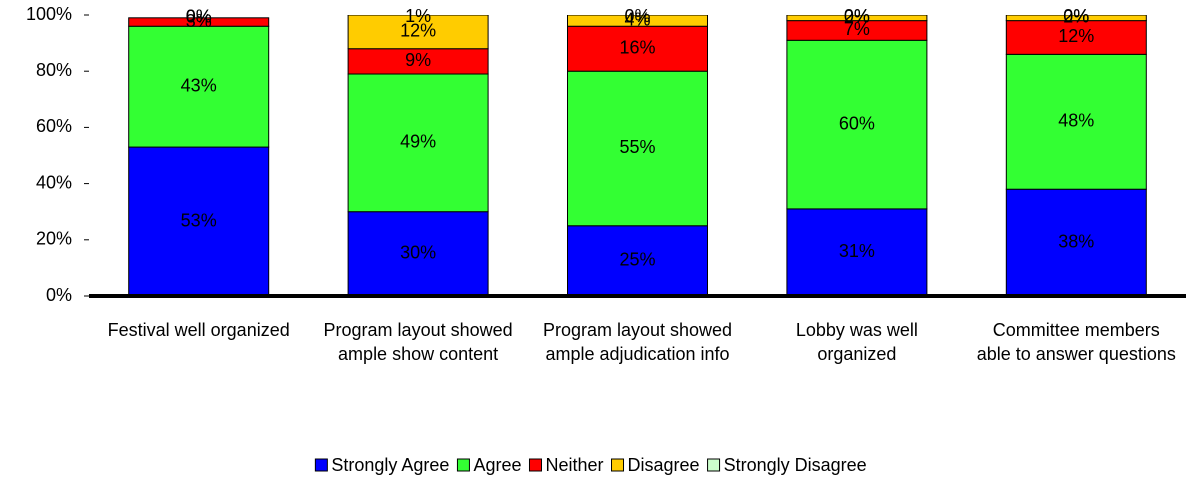  What do you see at coordinates (54, 70) in the screenshot?
I see `y-tick-label: 80%` at bounding box center [54, 70].